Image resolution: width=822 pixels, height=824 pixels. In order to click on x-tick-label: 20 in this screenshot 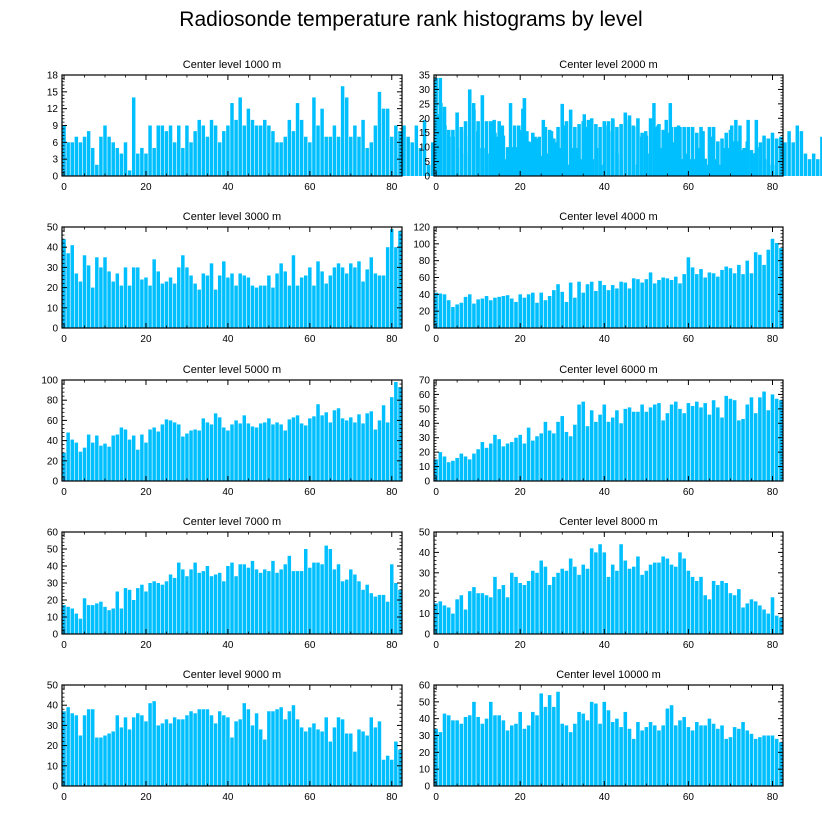, I will do `click(521, 492)`.